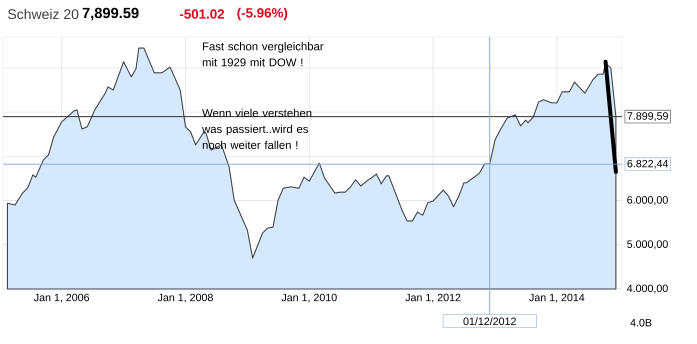 The image size is (697, 344). What do you see at coordinates (202, 14) in the screenshot?
I see `text: -501.02` at bounding box center [202, 14].